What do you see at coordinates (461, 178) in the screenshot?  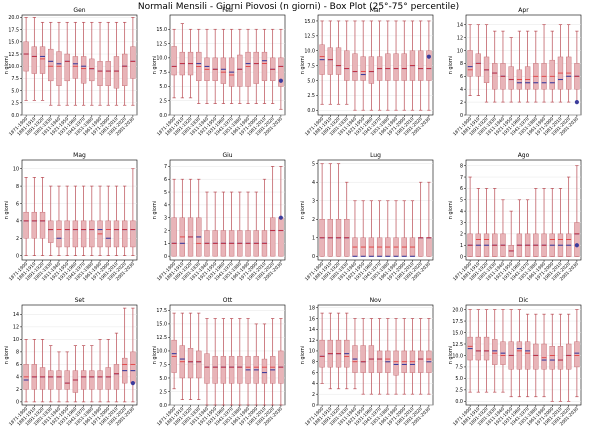 I see `y-tick-label: 7` at bounding box center [461, 178].